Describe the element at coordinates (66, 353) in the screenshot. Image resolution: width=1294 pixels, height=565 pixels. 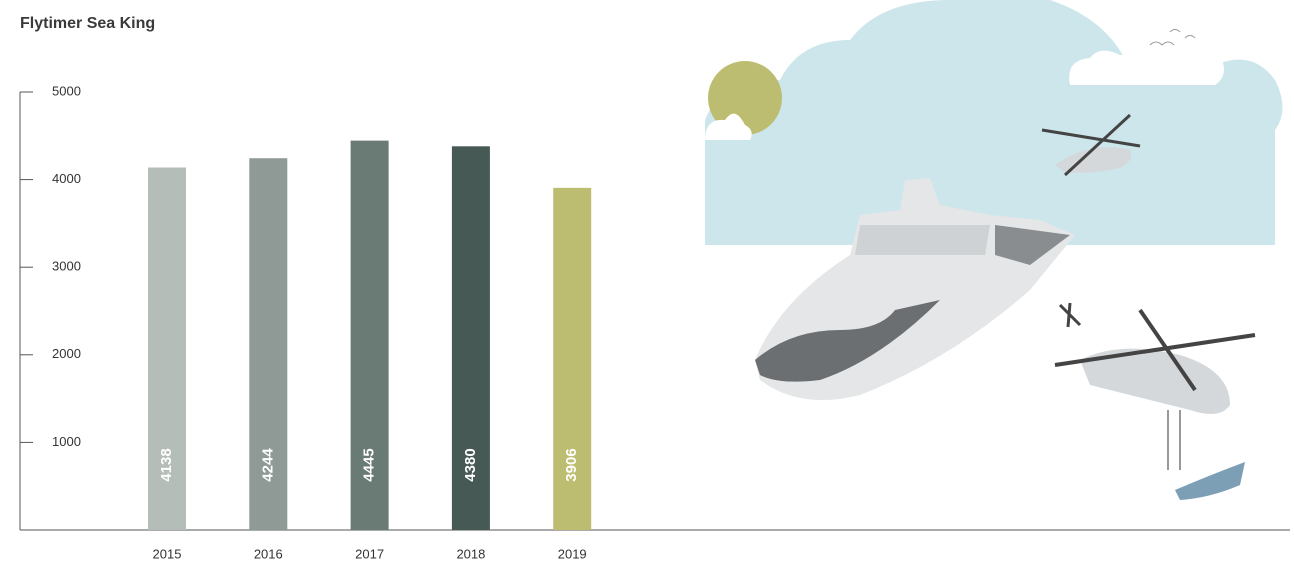
I see `y-tick-label: 2000` at that location.